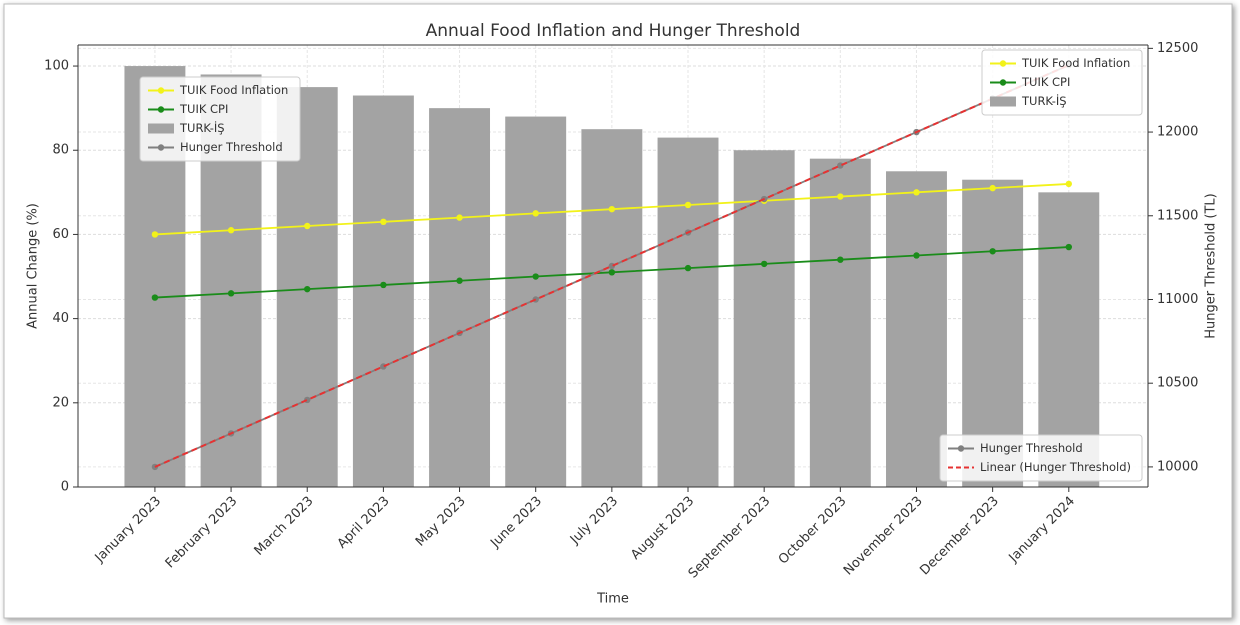 Image resolution: width=1240 pixels, height=625 pixels. I want to click on legend: TUIK Food Inflation TUIK CPI TURK-İŞ, so click(1062, 82).